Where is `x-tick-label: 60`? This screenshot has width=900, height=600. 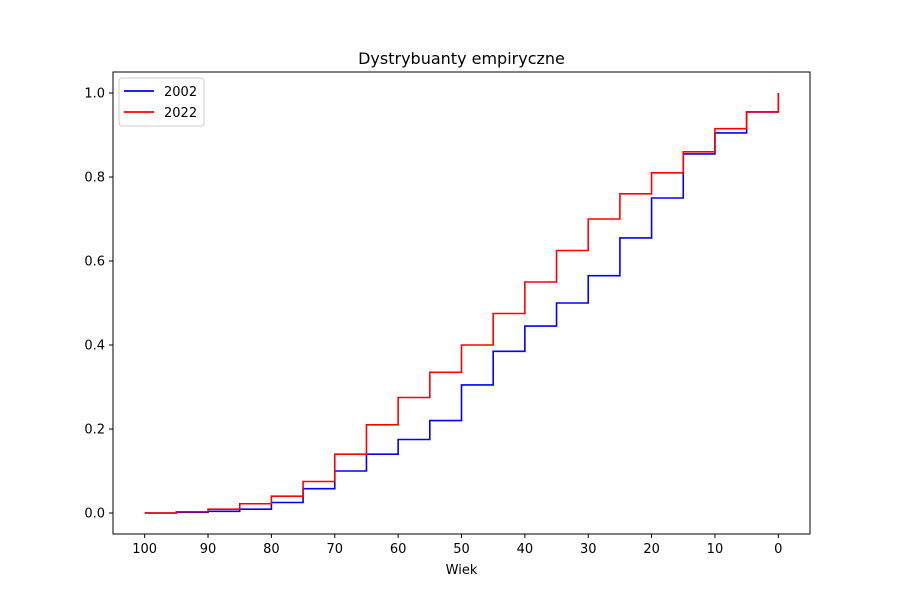
x-tick-label: 60 is located at coordinates (398, 549).